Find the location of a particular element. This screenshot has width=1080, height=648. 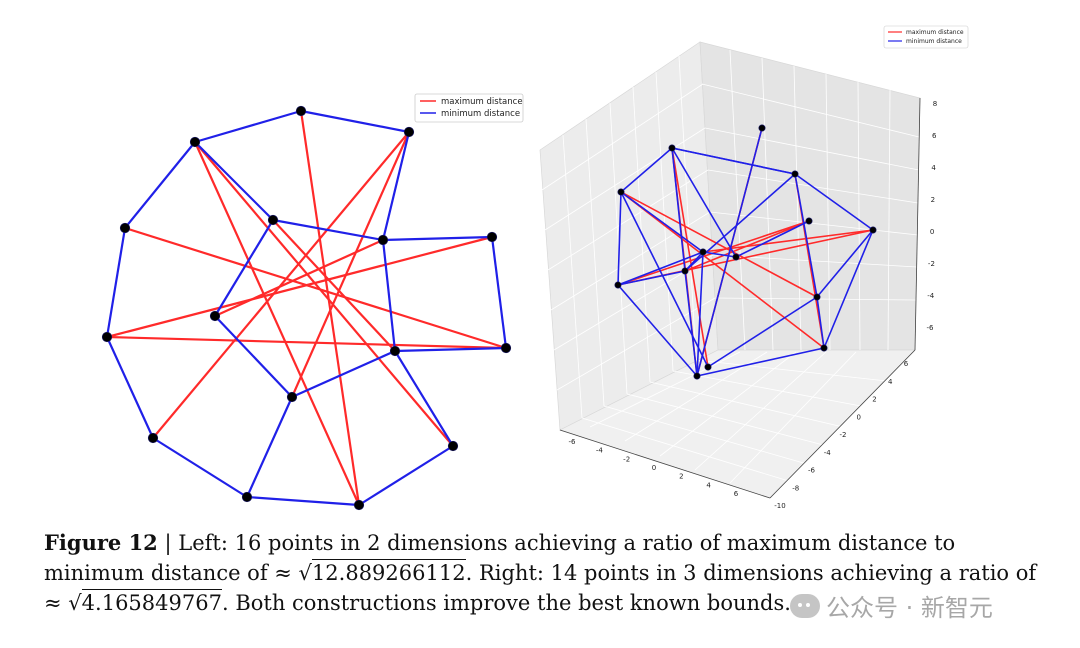

y-tick-0: -10 is located at coordinates (779, 506).